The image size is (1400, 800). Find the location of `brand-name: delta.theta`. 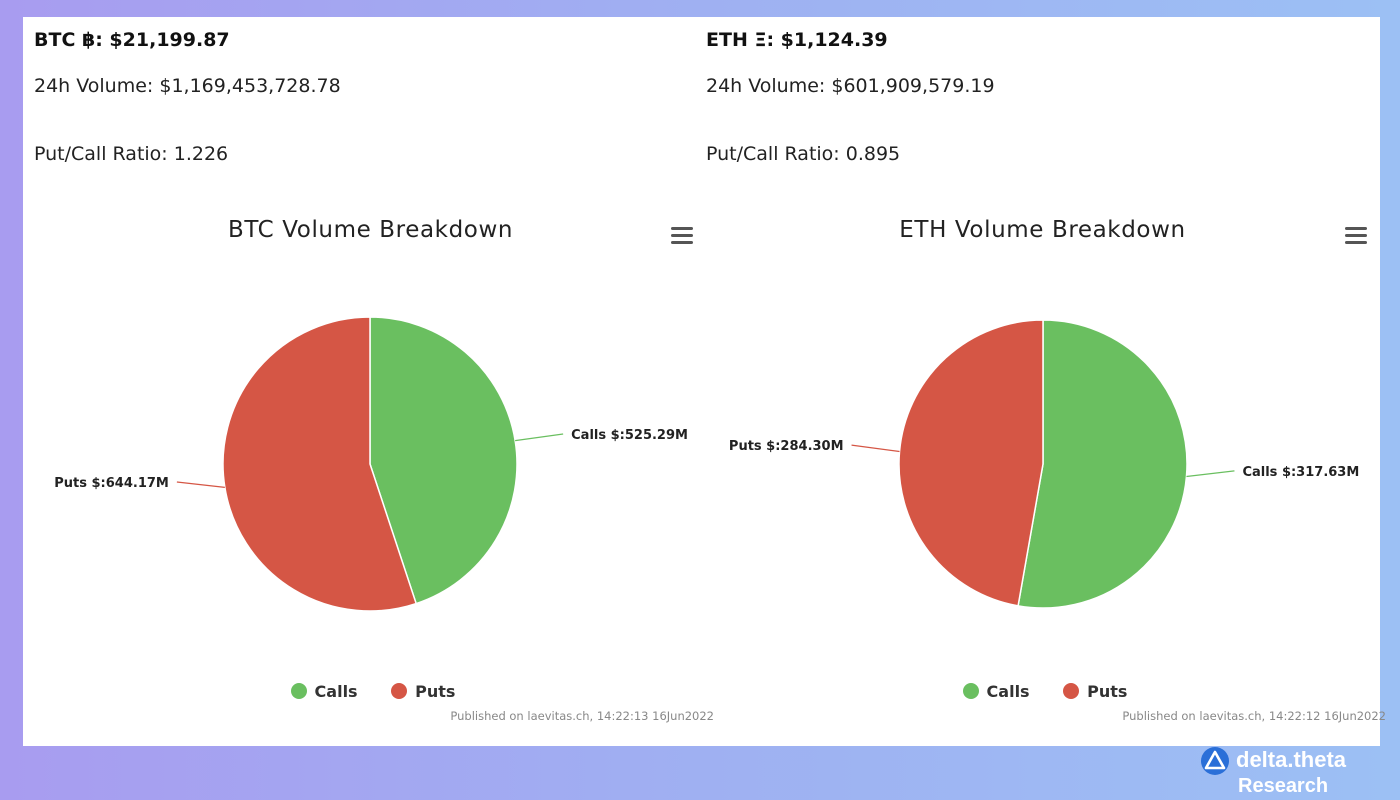

brand-name: delta.theta is located at coordinates (1291, 759).